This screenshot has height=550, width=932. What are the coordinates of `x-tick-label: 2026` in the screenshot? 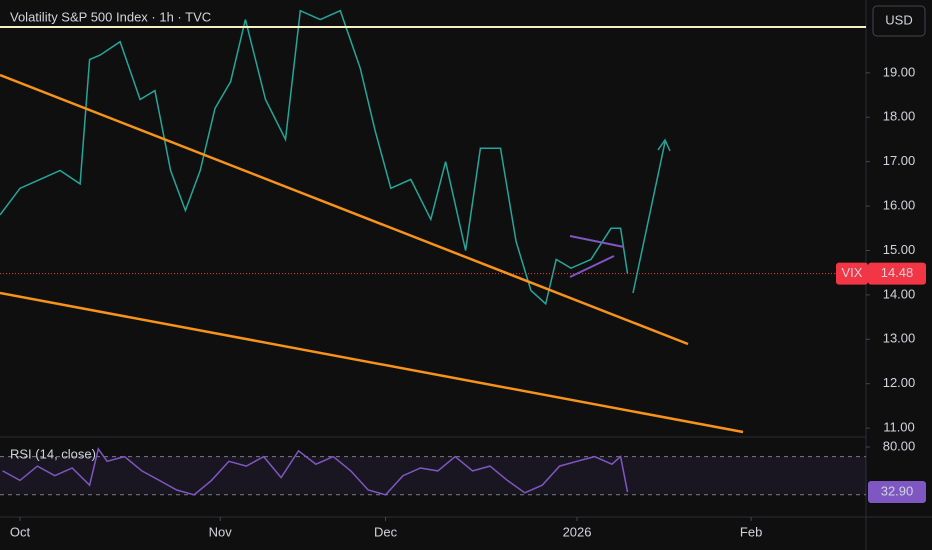 It's located at (577, 531).